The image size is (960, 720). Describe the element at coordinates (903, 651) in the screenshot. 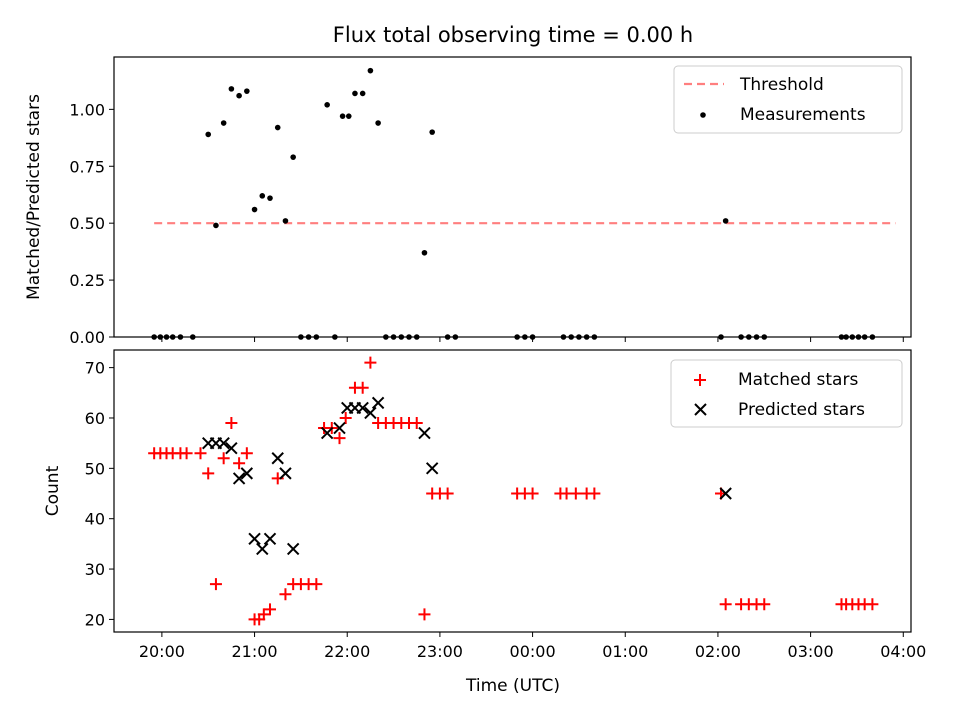

I see `x-tick-label: 04:00` at that location.